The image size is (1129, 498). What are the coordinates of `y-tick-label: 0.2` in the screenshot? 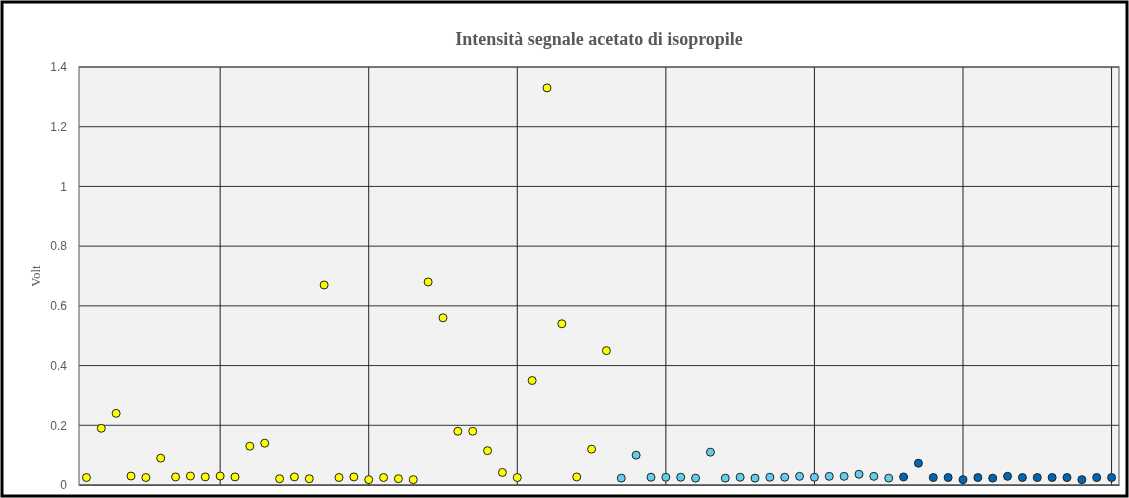 It's located at (59, 425).